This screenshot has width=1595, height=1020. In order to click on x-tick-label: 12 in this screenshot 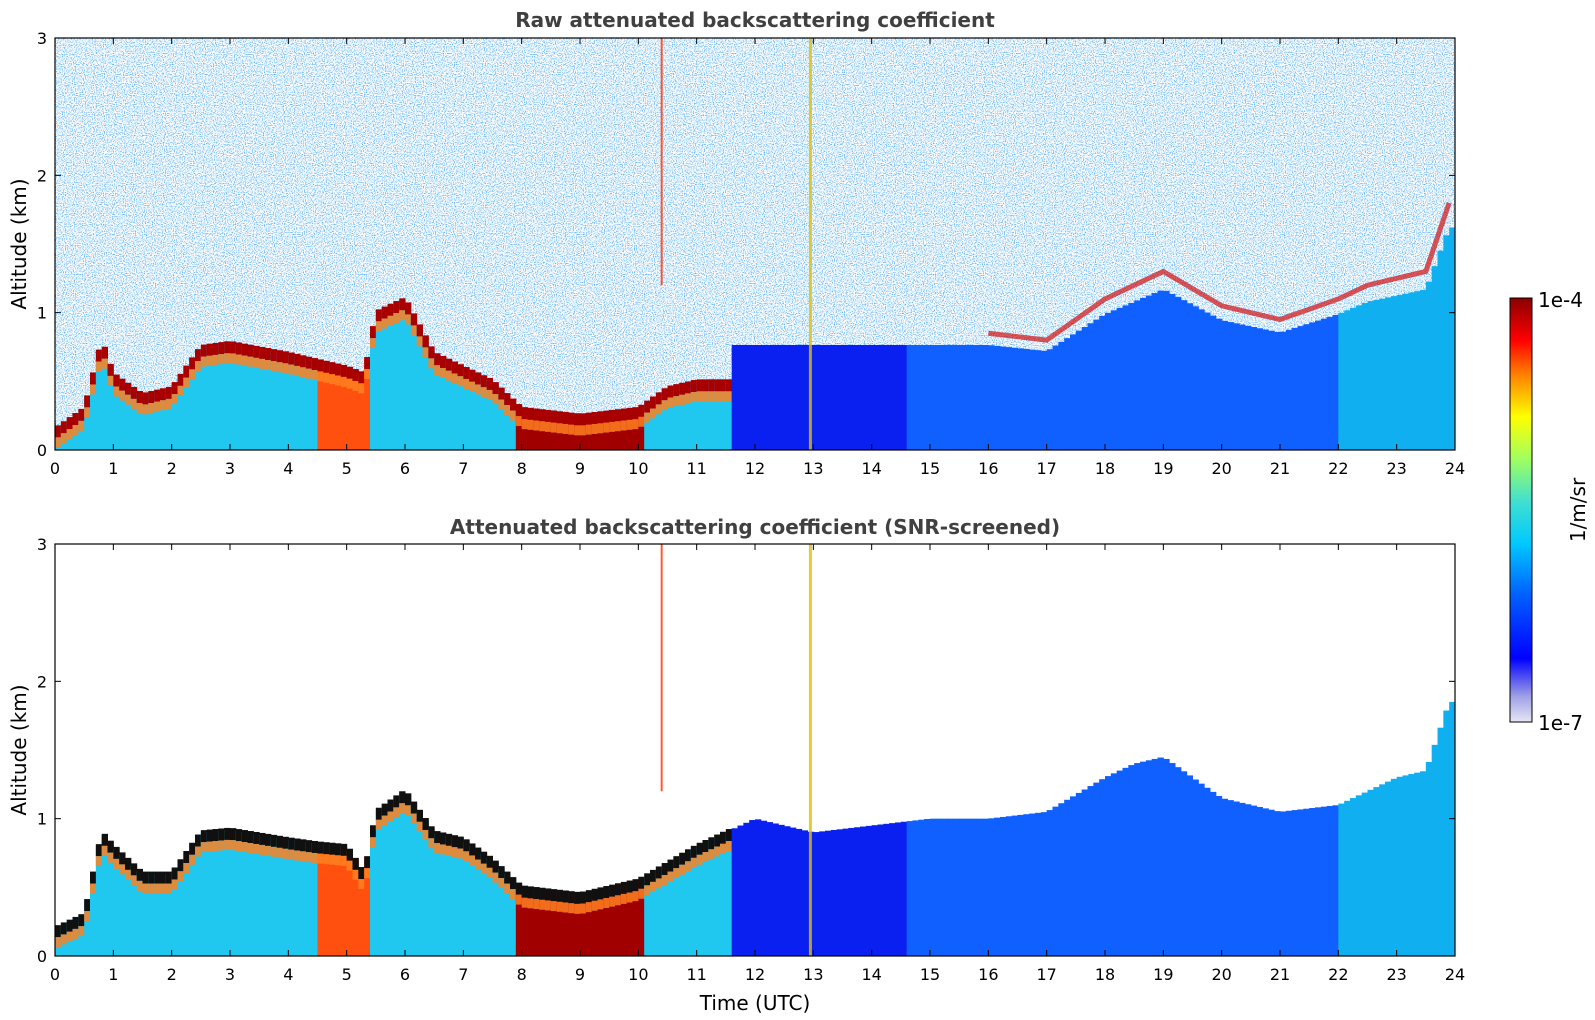, I will do `click(755, 974)`.